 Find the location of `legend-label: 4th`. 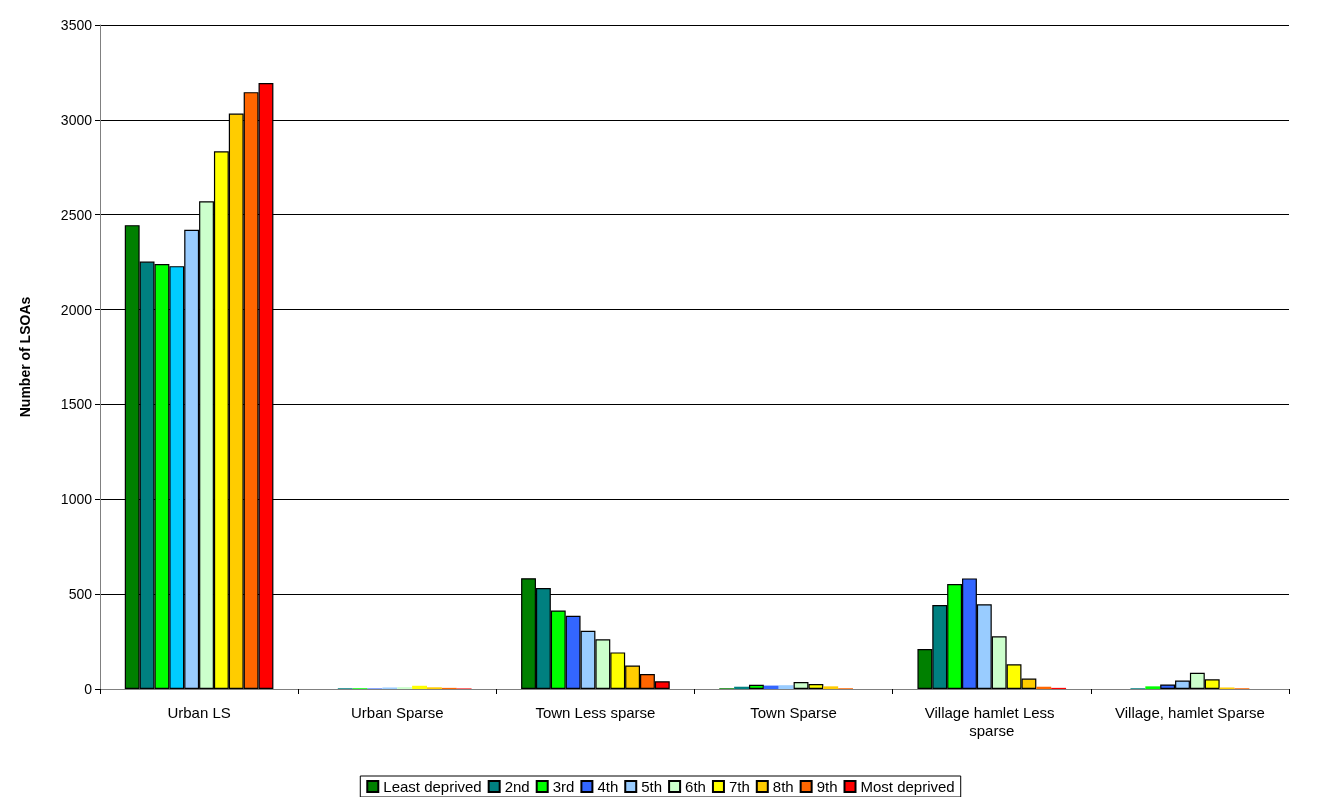

legend-label: 4th is located at coordinates (608, 786).